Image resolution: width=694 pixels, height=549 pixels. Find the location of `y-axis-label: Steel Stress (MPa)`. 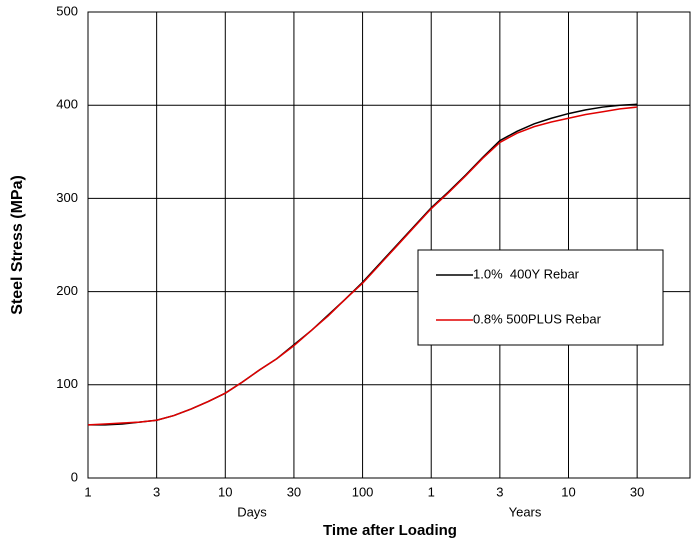

y-axis-label: Steel Stress (MPa) is located at coordinates (17, 245).